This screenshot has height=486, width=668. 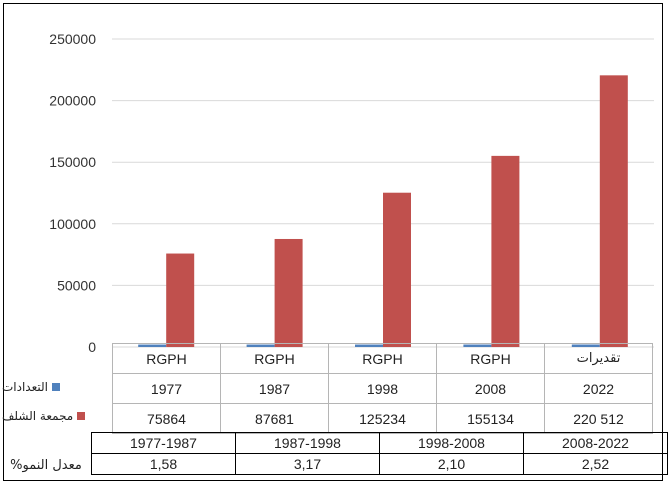 What do you see at coordinates (163, 443) in the screenshot?
I see `period-label: 1977-1987` at bounding box center [163, 443].